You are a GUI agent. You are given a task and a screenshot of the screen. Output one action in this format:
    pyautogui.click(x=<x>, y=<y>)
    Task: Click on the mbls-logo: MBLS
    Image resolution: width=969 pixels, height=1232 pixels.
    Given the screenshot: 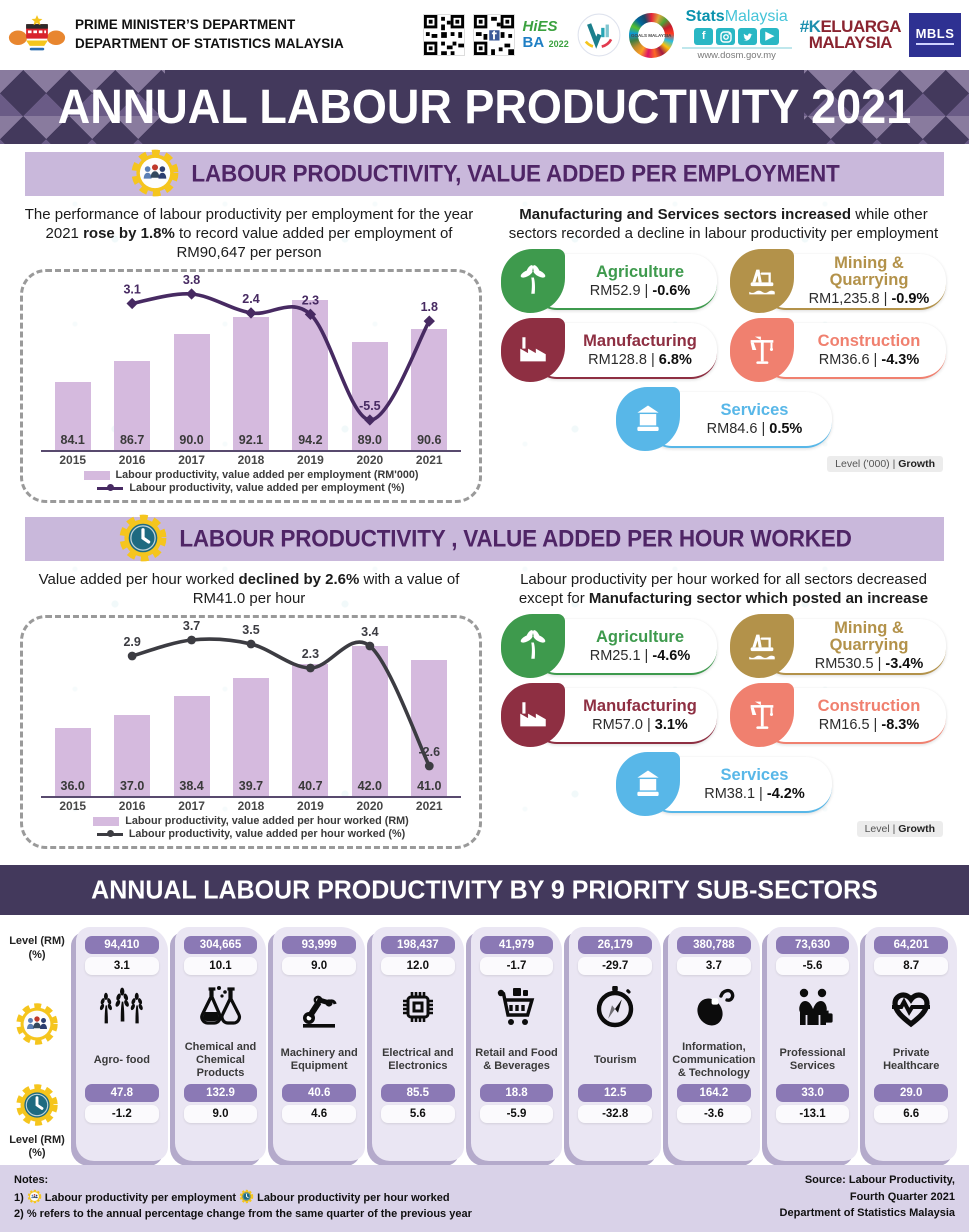 What is the action you would take?
    pyautogui.click(x=935, y=35)
    